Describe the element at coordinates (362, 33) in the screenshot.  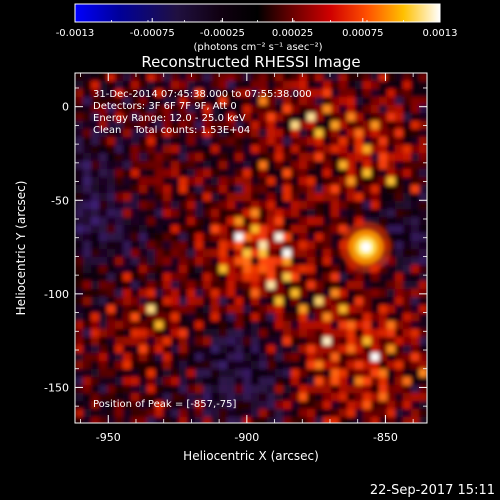
I see `colorbar-tick-label: 0.00075` at that location.